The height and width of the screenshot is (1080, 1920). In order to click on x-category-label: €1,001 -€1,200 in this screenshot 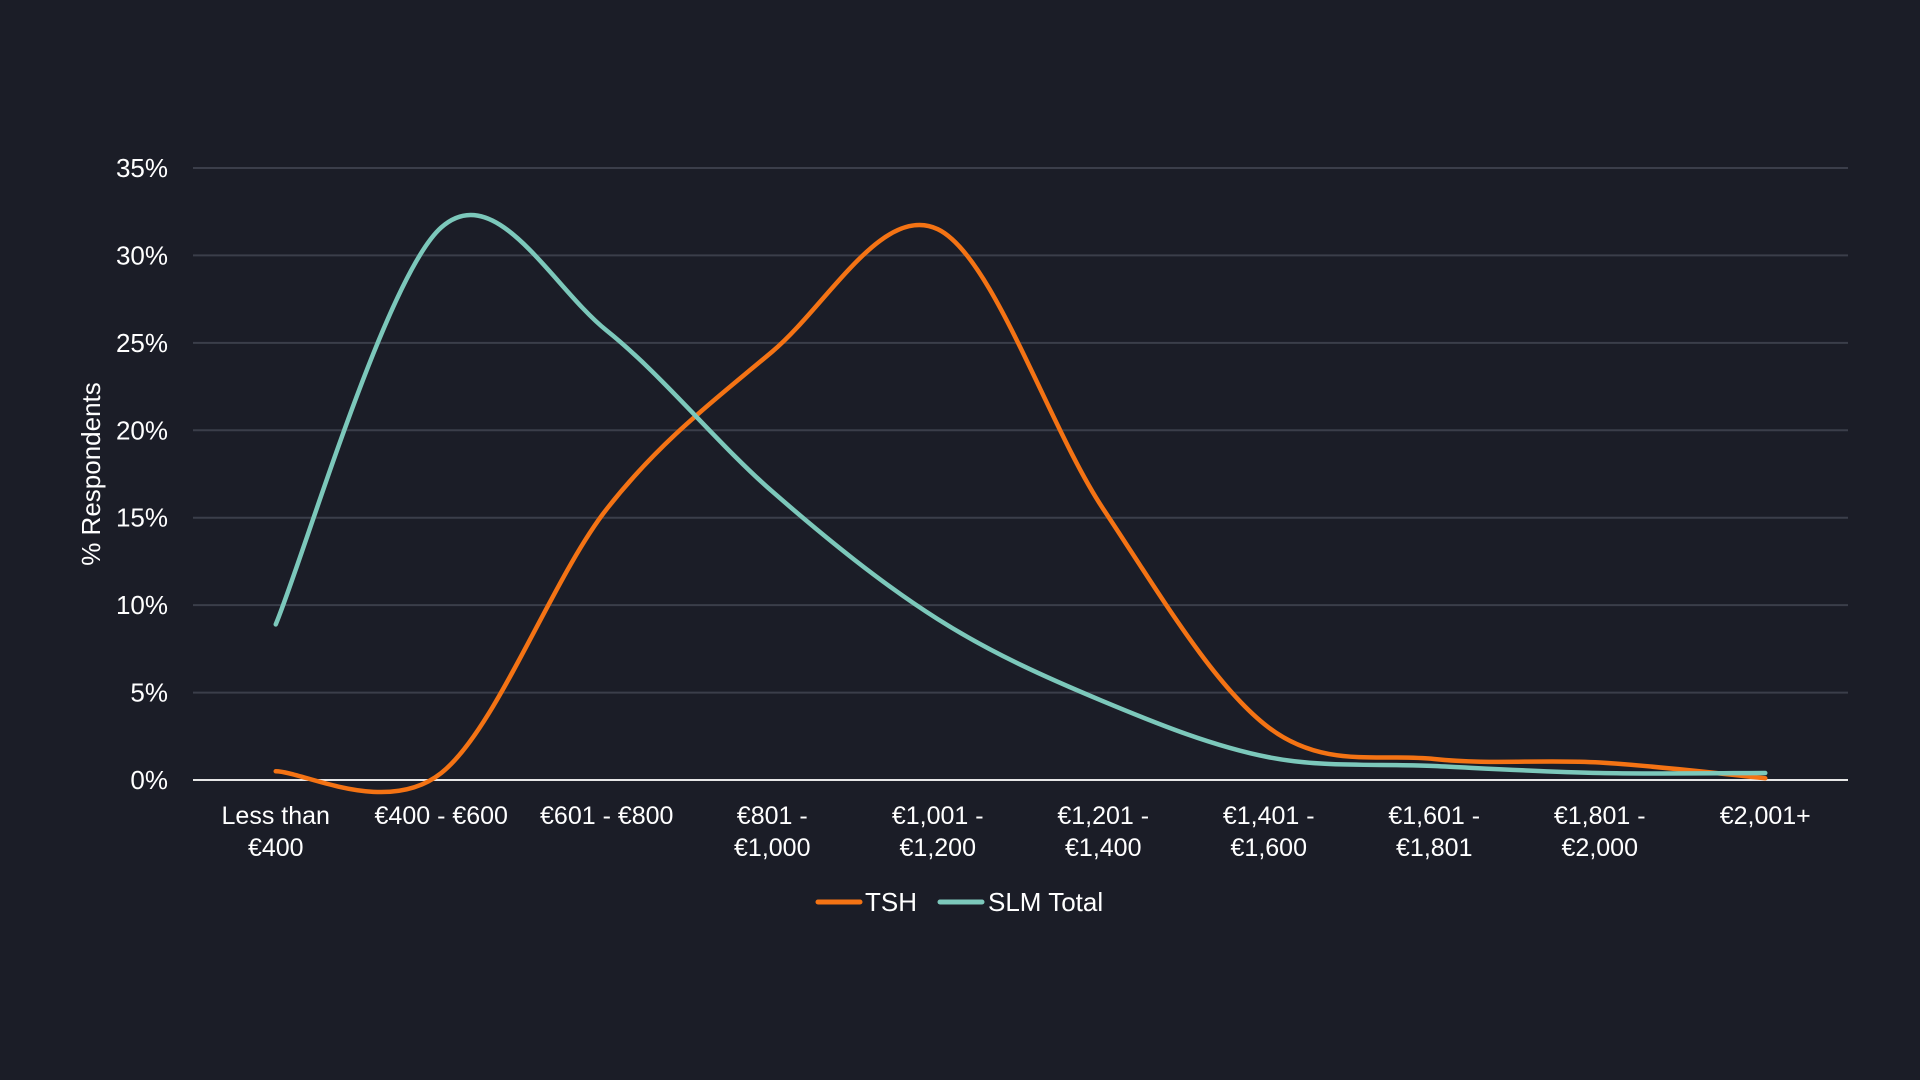, I will do `click(938, 832)`.